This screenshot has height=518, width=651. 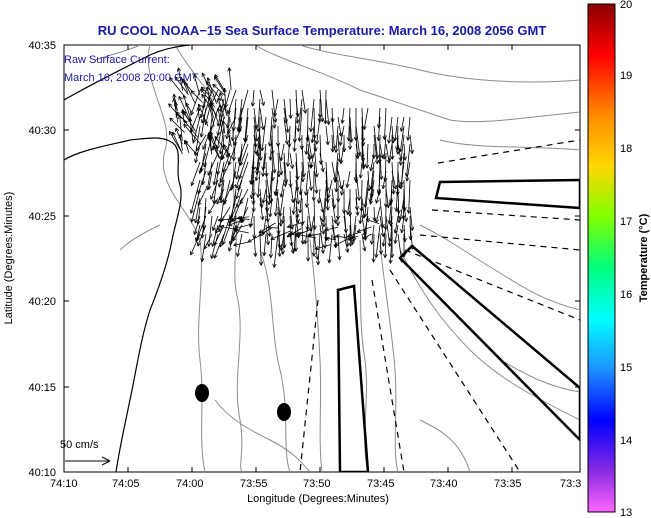 What do you see at coordinates (444, 484) in the screenshot?
I see `x-tick-label: 73:40` at bounding box center [444, 484].